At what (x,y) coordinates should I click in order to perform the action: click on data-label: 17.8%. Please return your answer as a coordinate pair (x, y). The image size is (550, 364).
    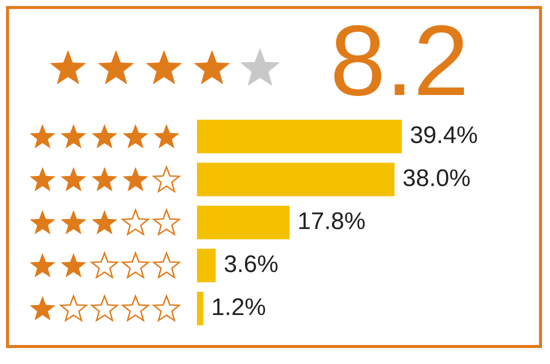
    Looking at the image, I should click on (332, 222).